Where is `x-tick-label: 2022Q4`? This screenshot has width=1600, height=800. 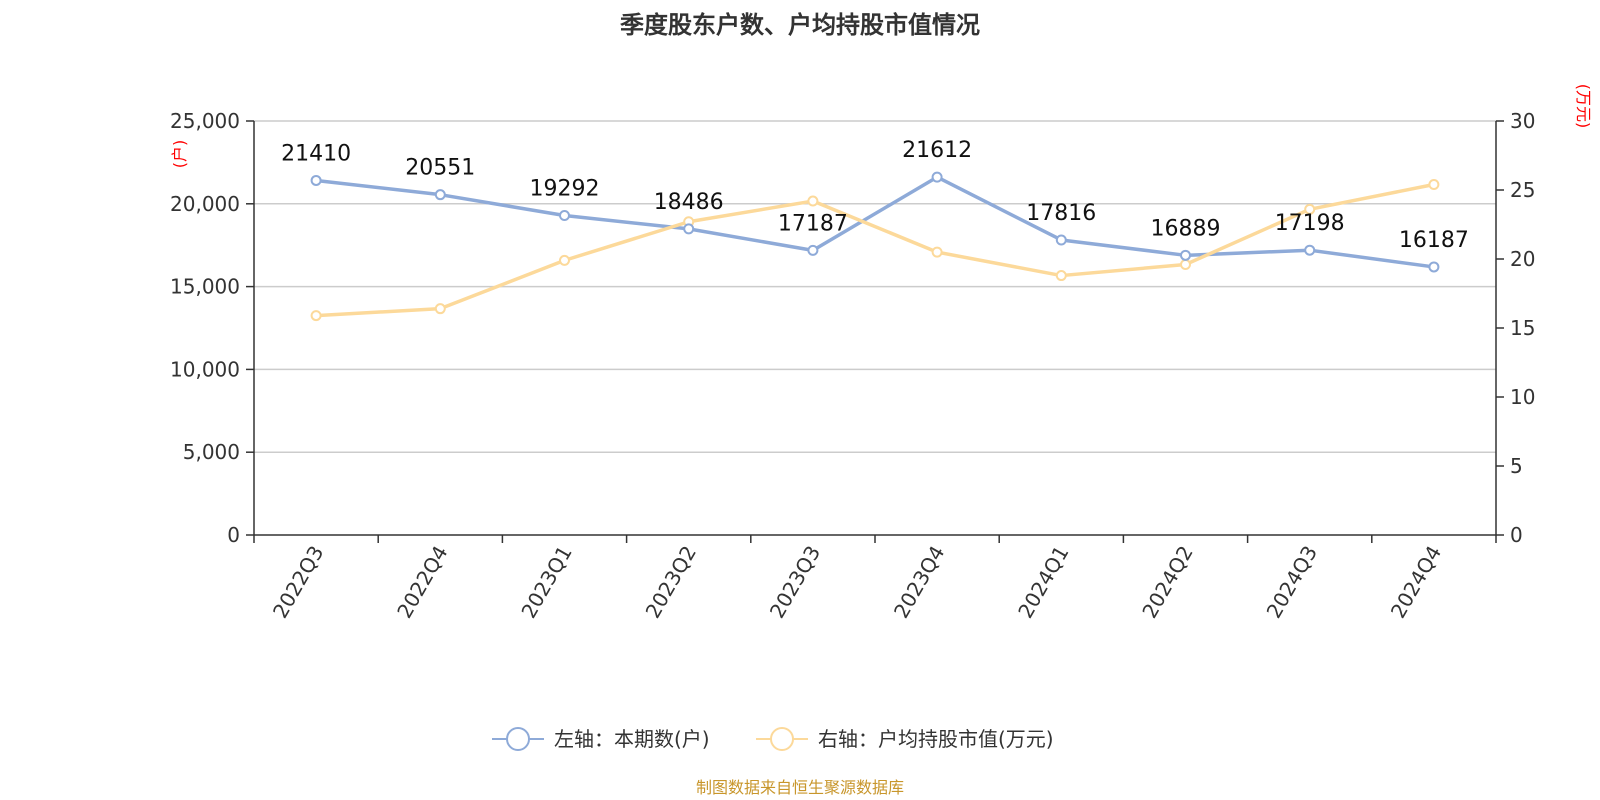
x-tick-label: 2022Q4 is located at coordinates (422, 582).